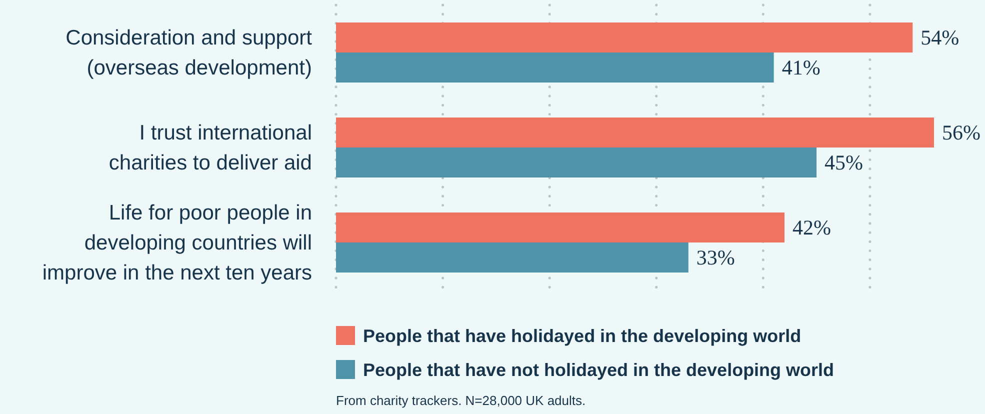 The height and width of the screenshot is (414, 985). I want to click on data-label: 33%, so click(715, 258).